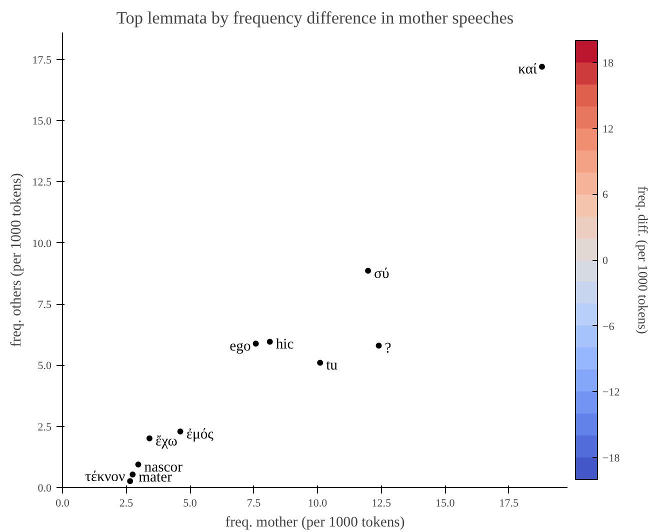  I want to click on annotation: σύ, so click(382, 274).